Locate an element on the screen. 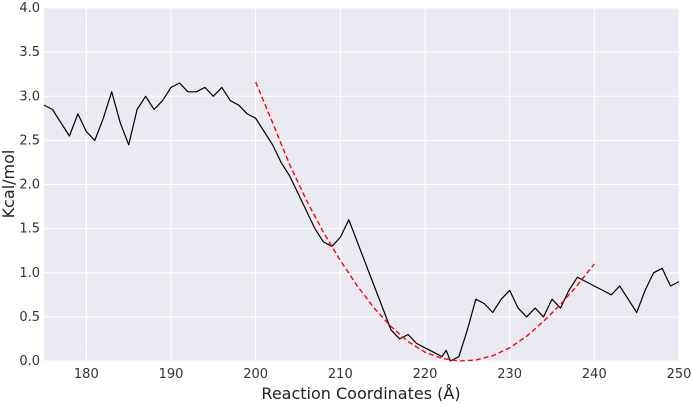 The image size is (692, 404). x-tick-label: 180 is located at coordinates (86, 374).